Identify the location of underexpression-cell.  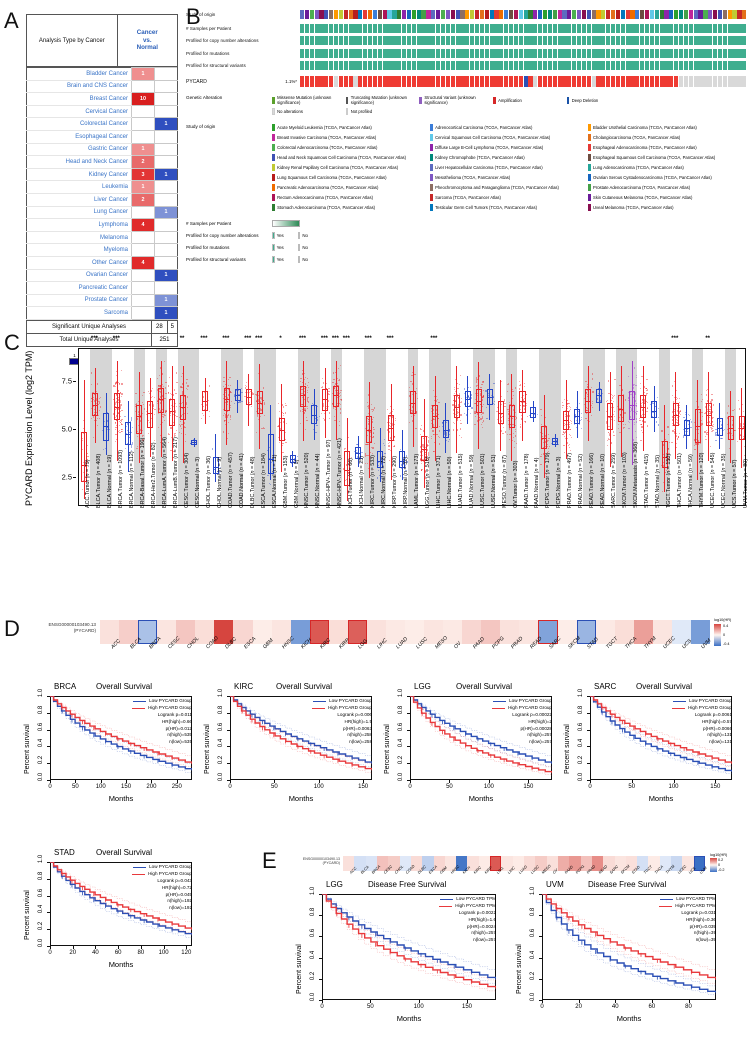
(166, 225).